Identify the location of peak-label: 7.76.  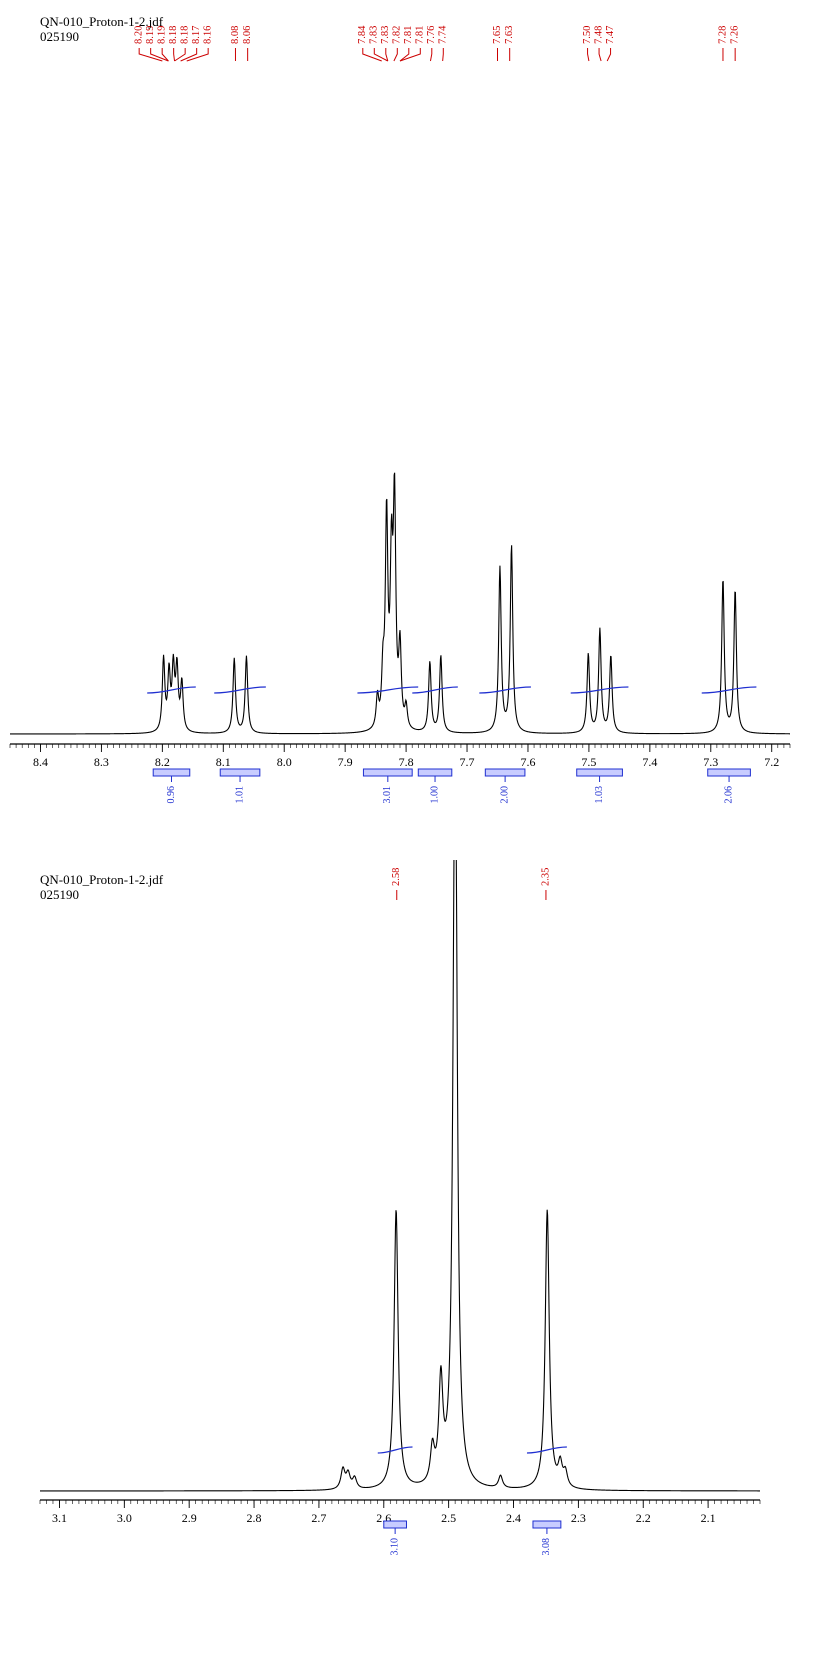
(431, 35).